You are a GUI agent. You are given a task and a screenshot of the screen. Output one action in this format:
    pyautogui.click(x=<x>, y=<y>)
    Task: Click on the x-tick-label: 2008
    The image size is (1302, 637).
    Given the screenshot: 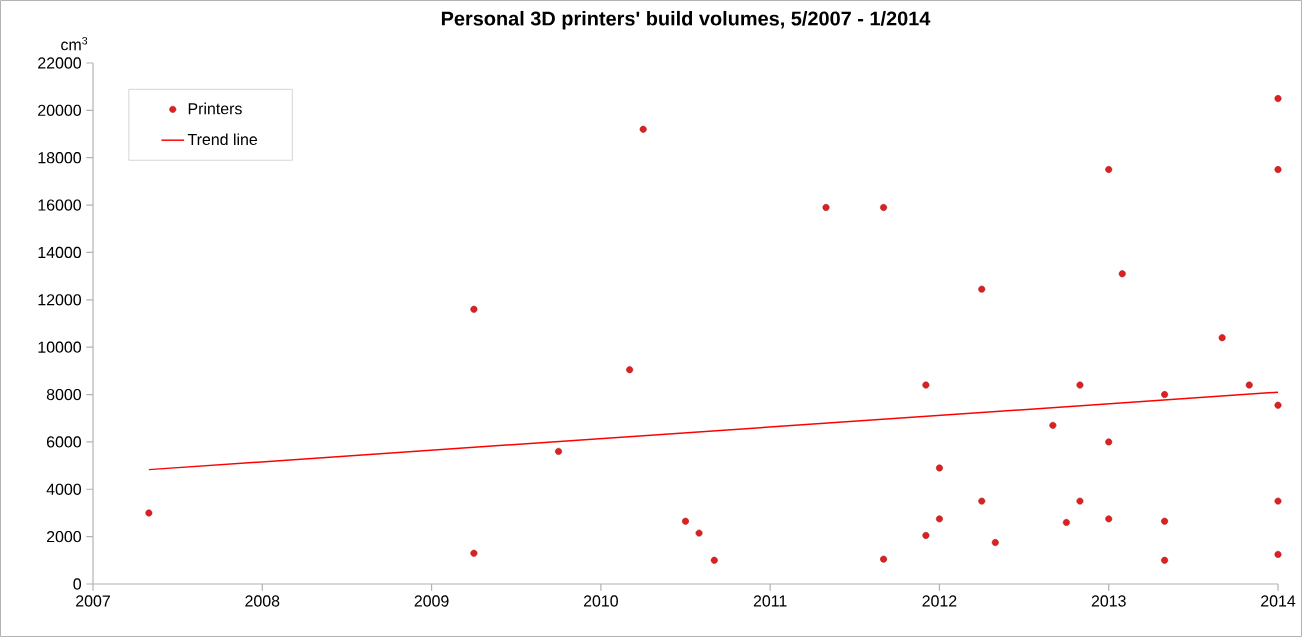 What is the action you would take?
    pyautogui.click(x=262, y=601)
    